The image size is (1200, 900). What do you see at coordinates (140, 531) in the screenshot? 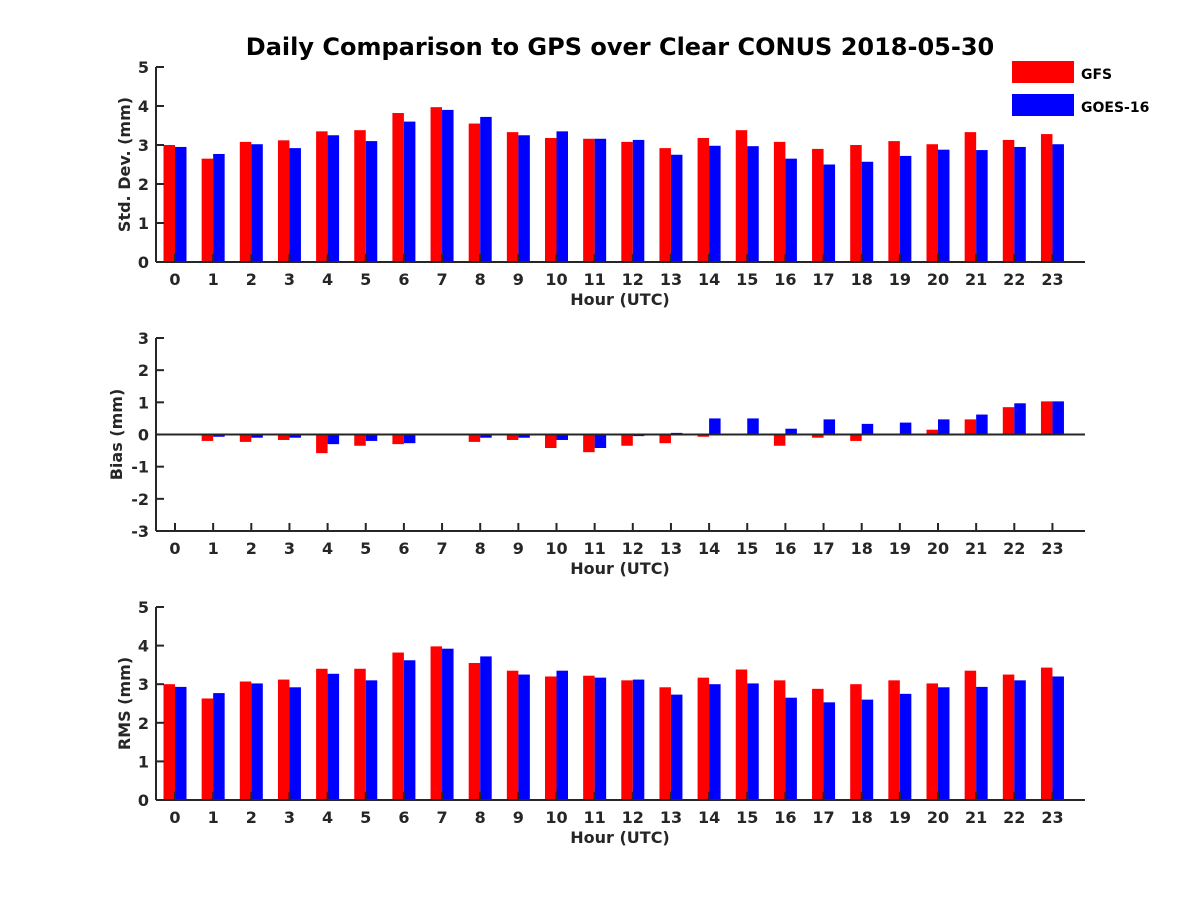
I see `y-tick-label: -3` at bounding box center [140, 531].